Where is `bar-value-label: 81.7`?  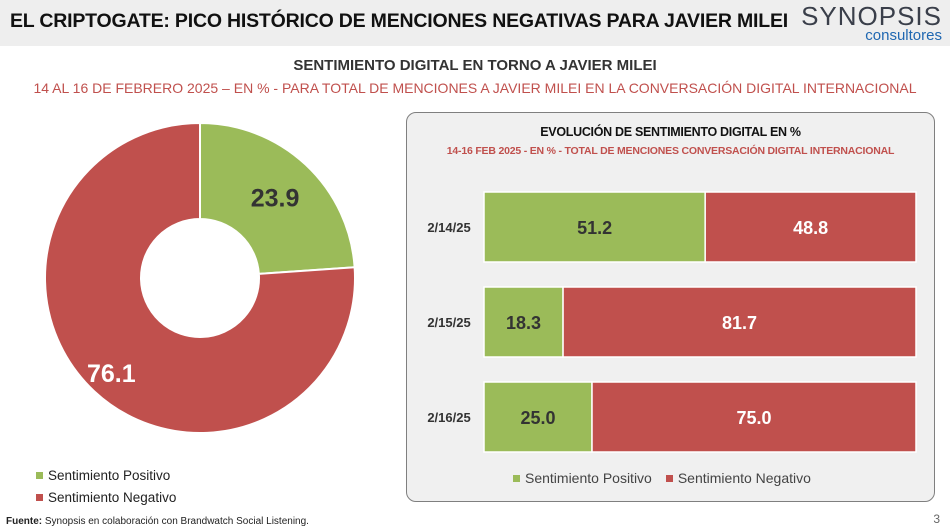
bar-value-label: 81.7 is located at coordinates (739, 323).